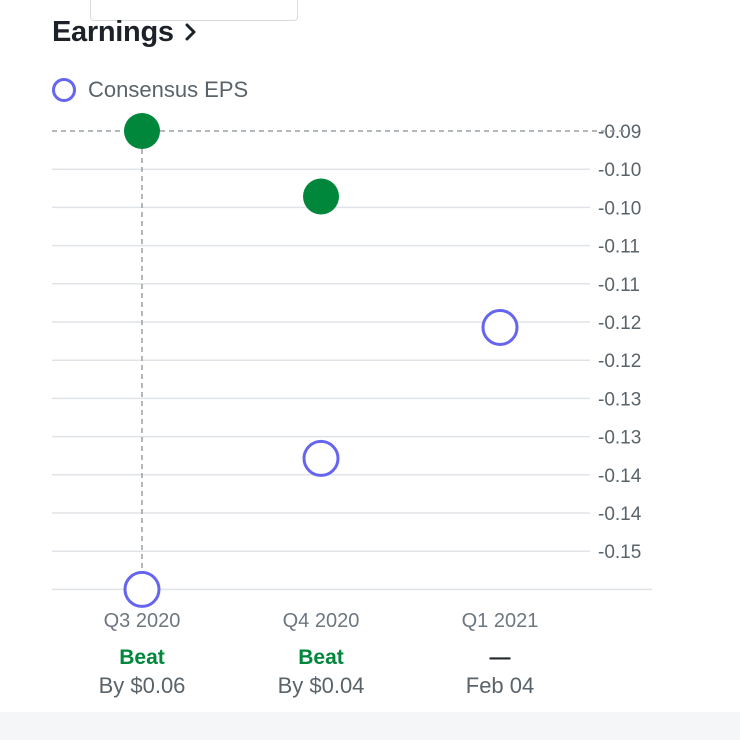 Image resolution: width=740 pixels, height=740 pixels. What do you see at coordinates (142, 685) in the screenshot?
I see `result-detail-label: By $0.06` at bounding box center [142, 685].